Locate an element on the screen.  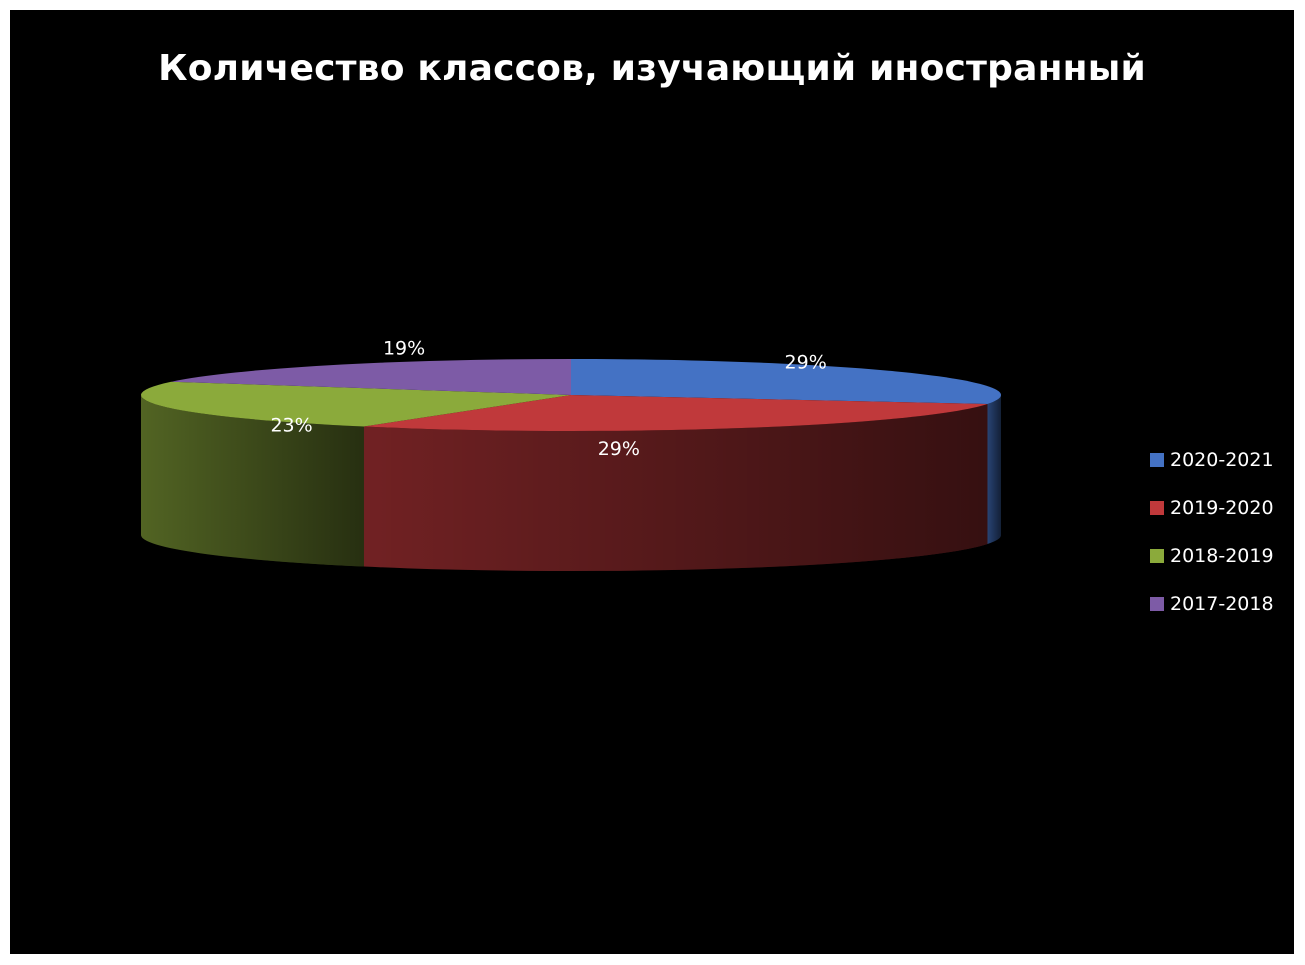
legend-label: 2020-2021 is located at coordinates (1222, 460).